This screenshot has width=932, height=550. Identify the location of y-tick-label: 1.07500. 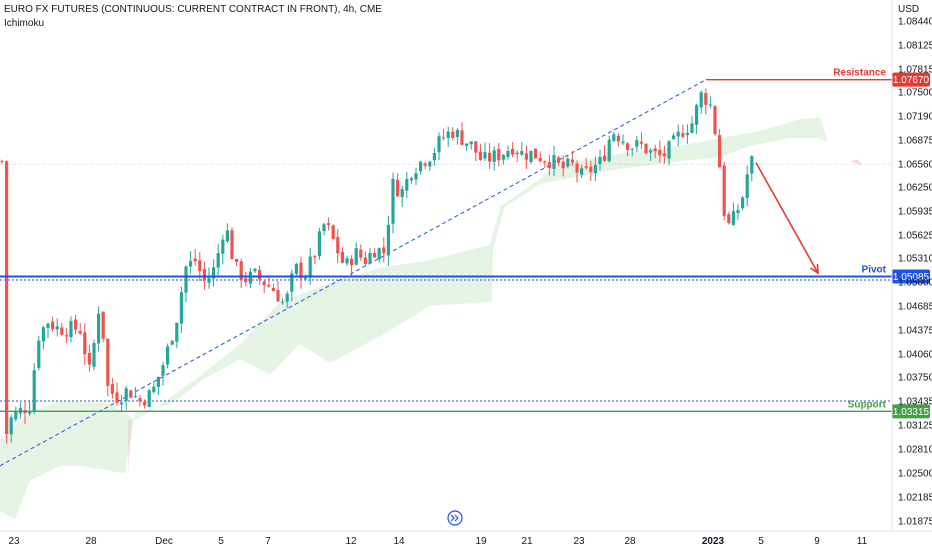
(915, 93).